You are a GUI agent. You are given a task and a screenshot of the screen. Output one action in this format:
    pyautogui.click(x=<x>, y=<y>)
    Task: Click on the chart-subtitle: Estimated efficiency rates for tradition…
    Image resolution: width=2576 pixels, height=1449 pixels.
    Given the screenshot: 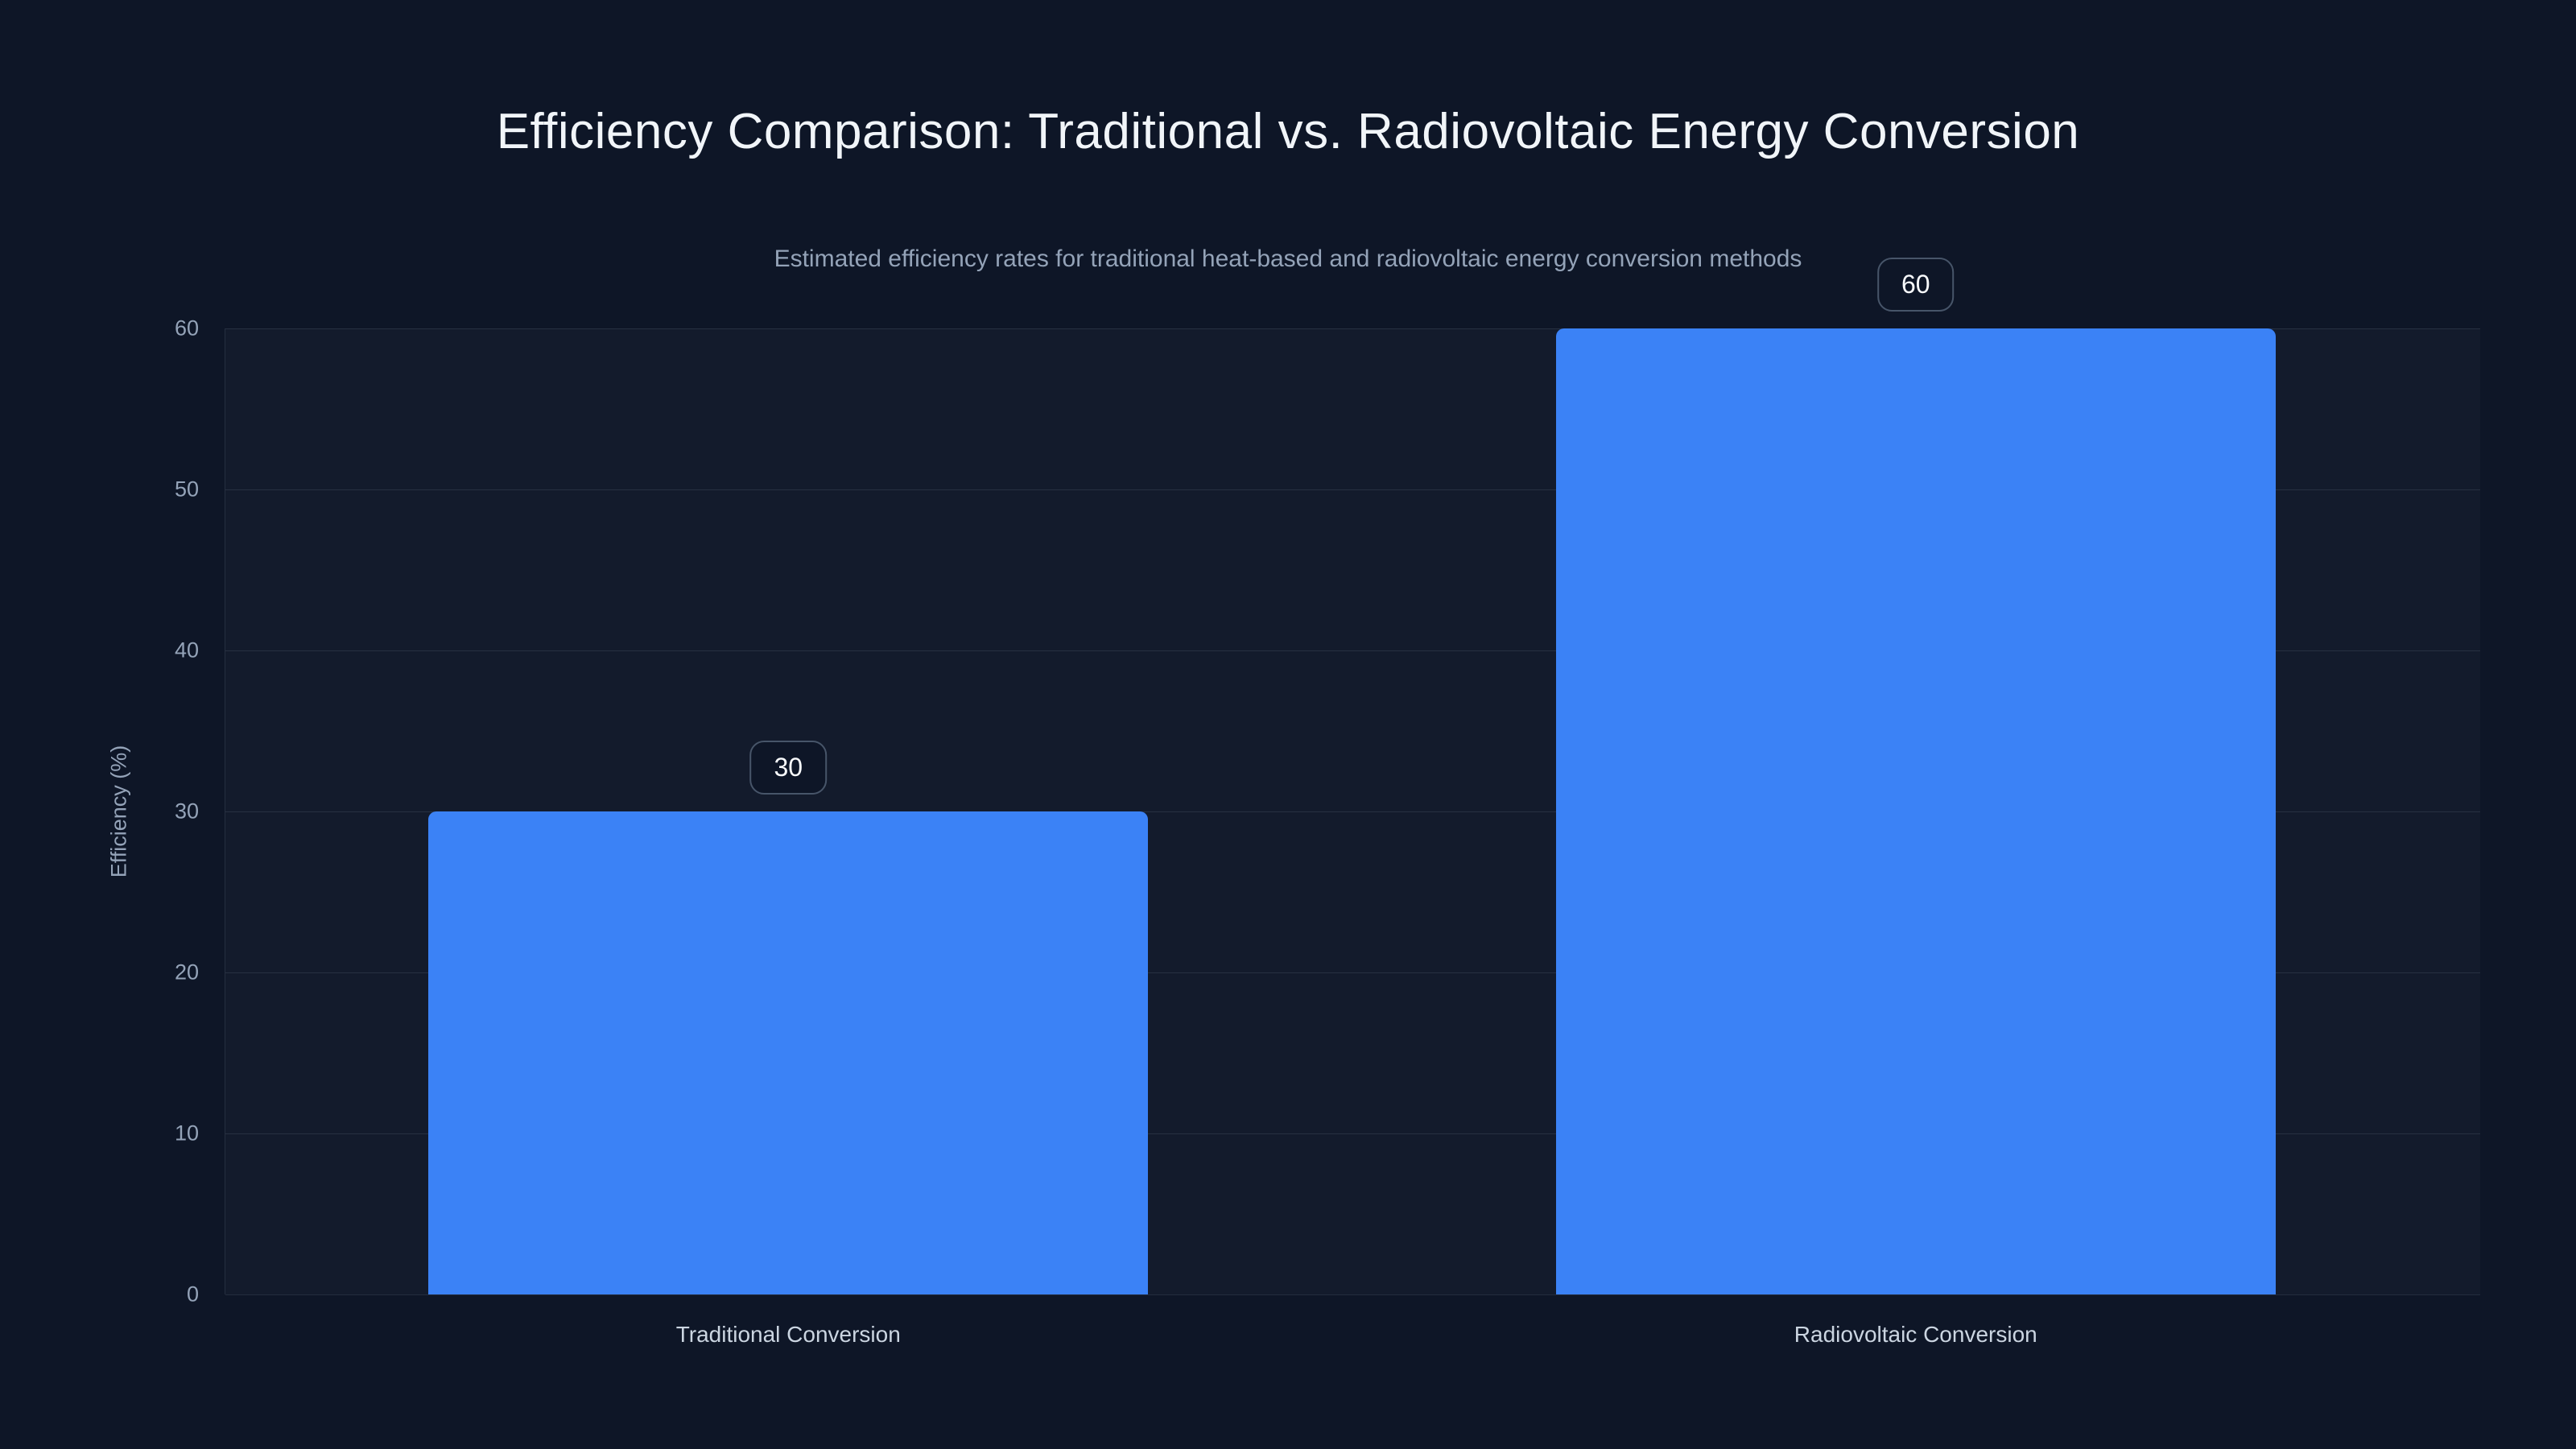 What is the action you would take?
    pyautogui.click(x=1288, y=259)
    